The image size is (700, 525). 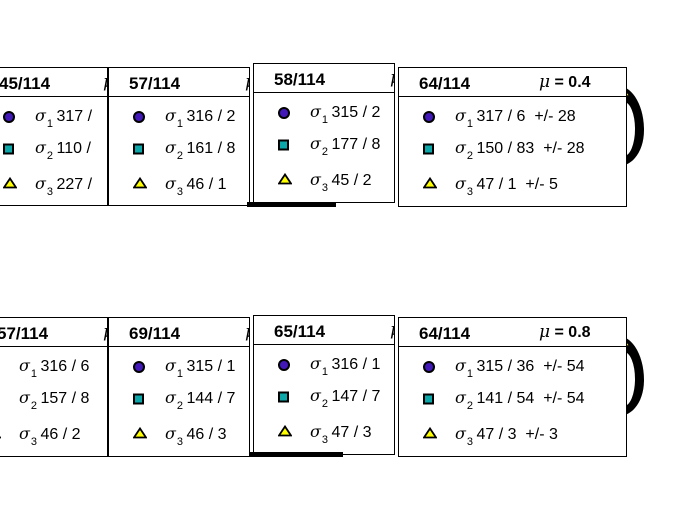 I want to click on entry-value: 46 / 1, so click(x=204, y=184).